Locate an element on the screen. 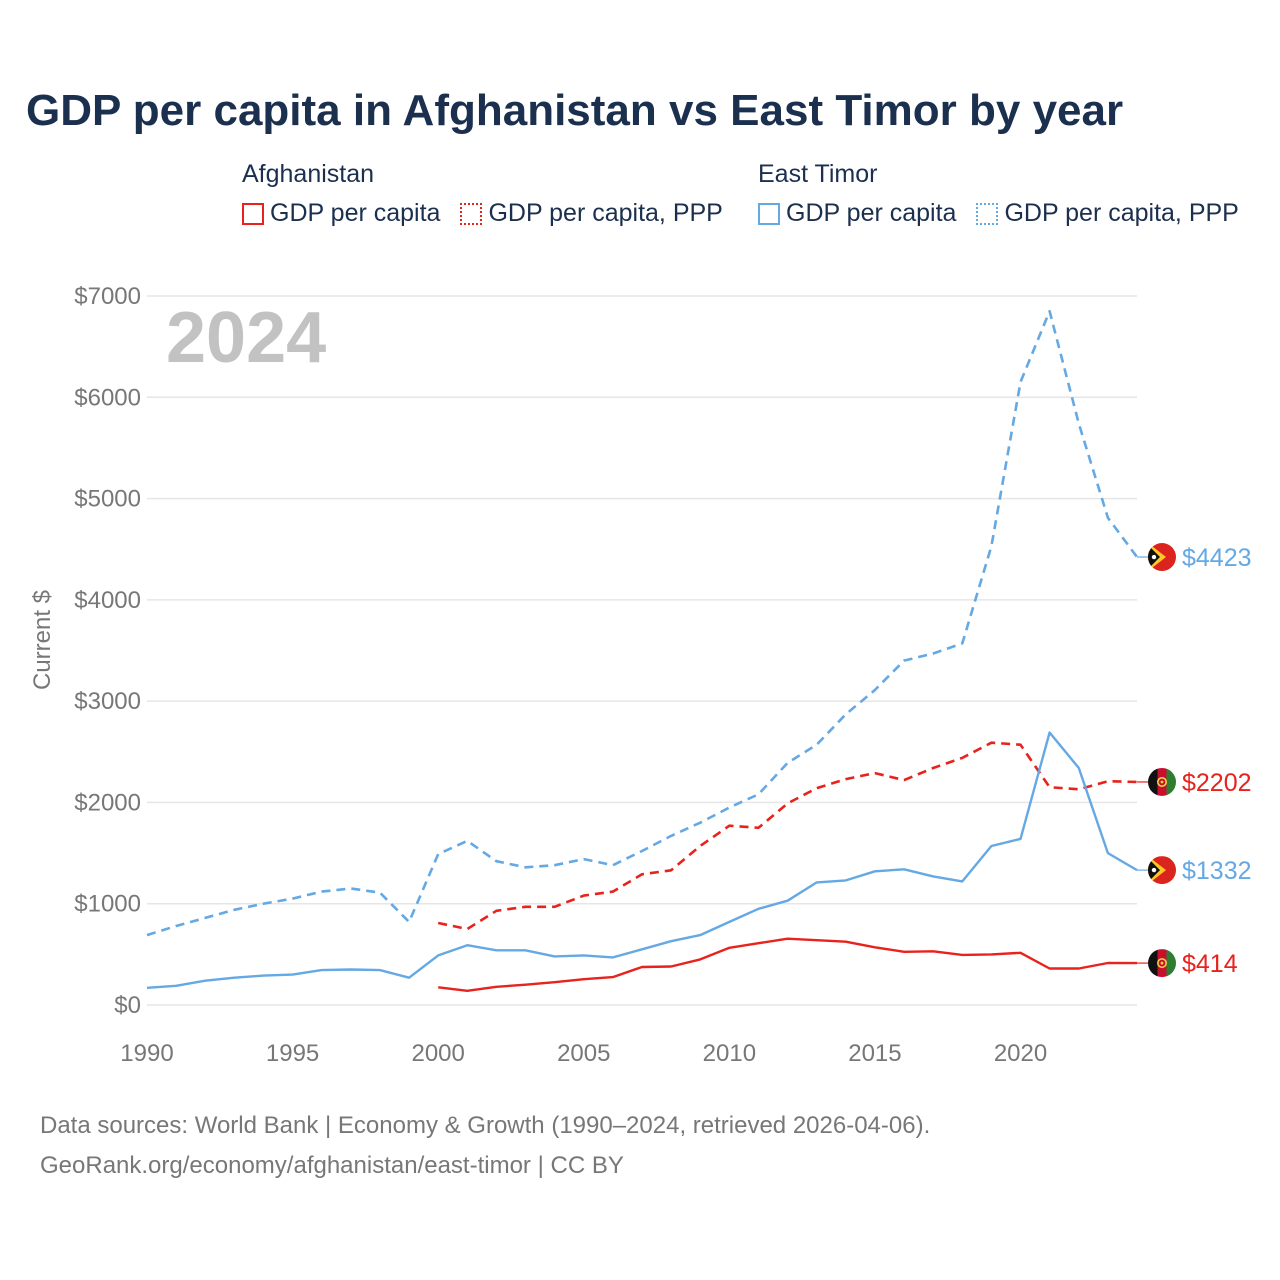  end-labels: $4423 $2202 $1332 $414 is located at coordinates (1194, 760).